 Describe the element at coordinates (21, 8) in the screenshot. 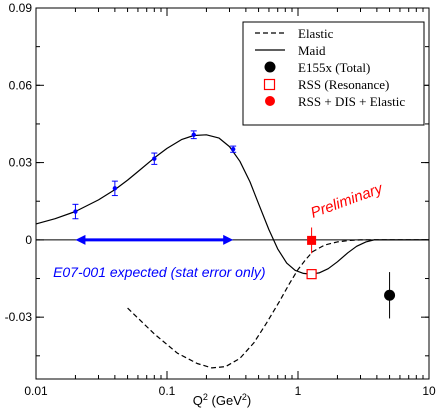

I see `y-tick-label: 0.09` at that location.